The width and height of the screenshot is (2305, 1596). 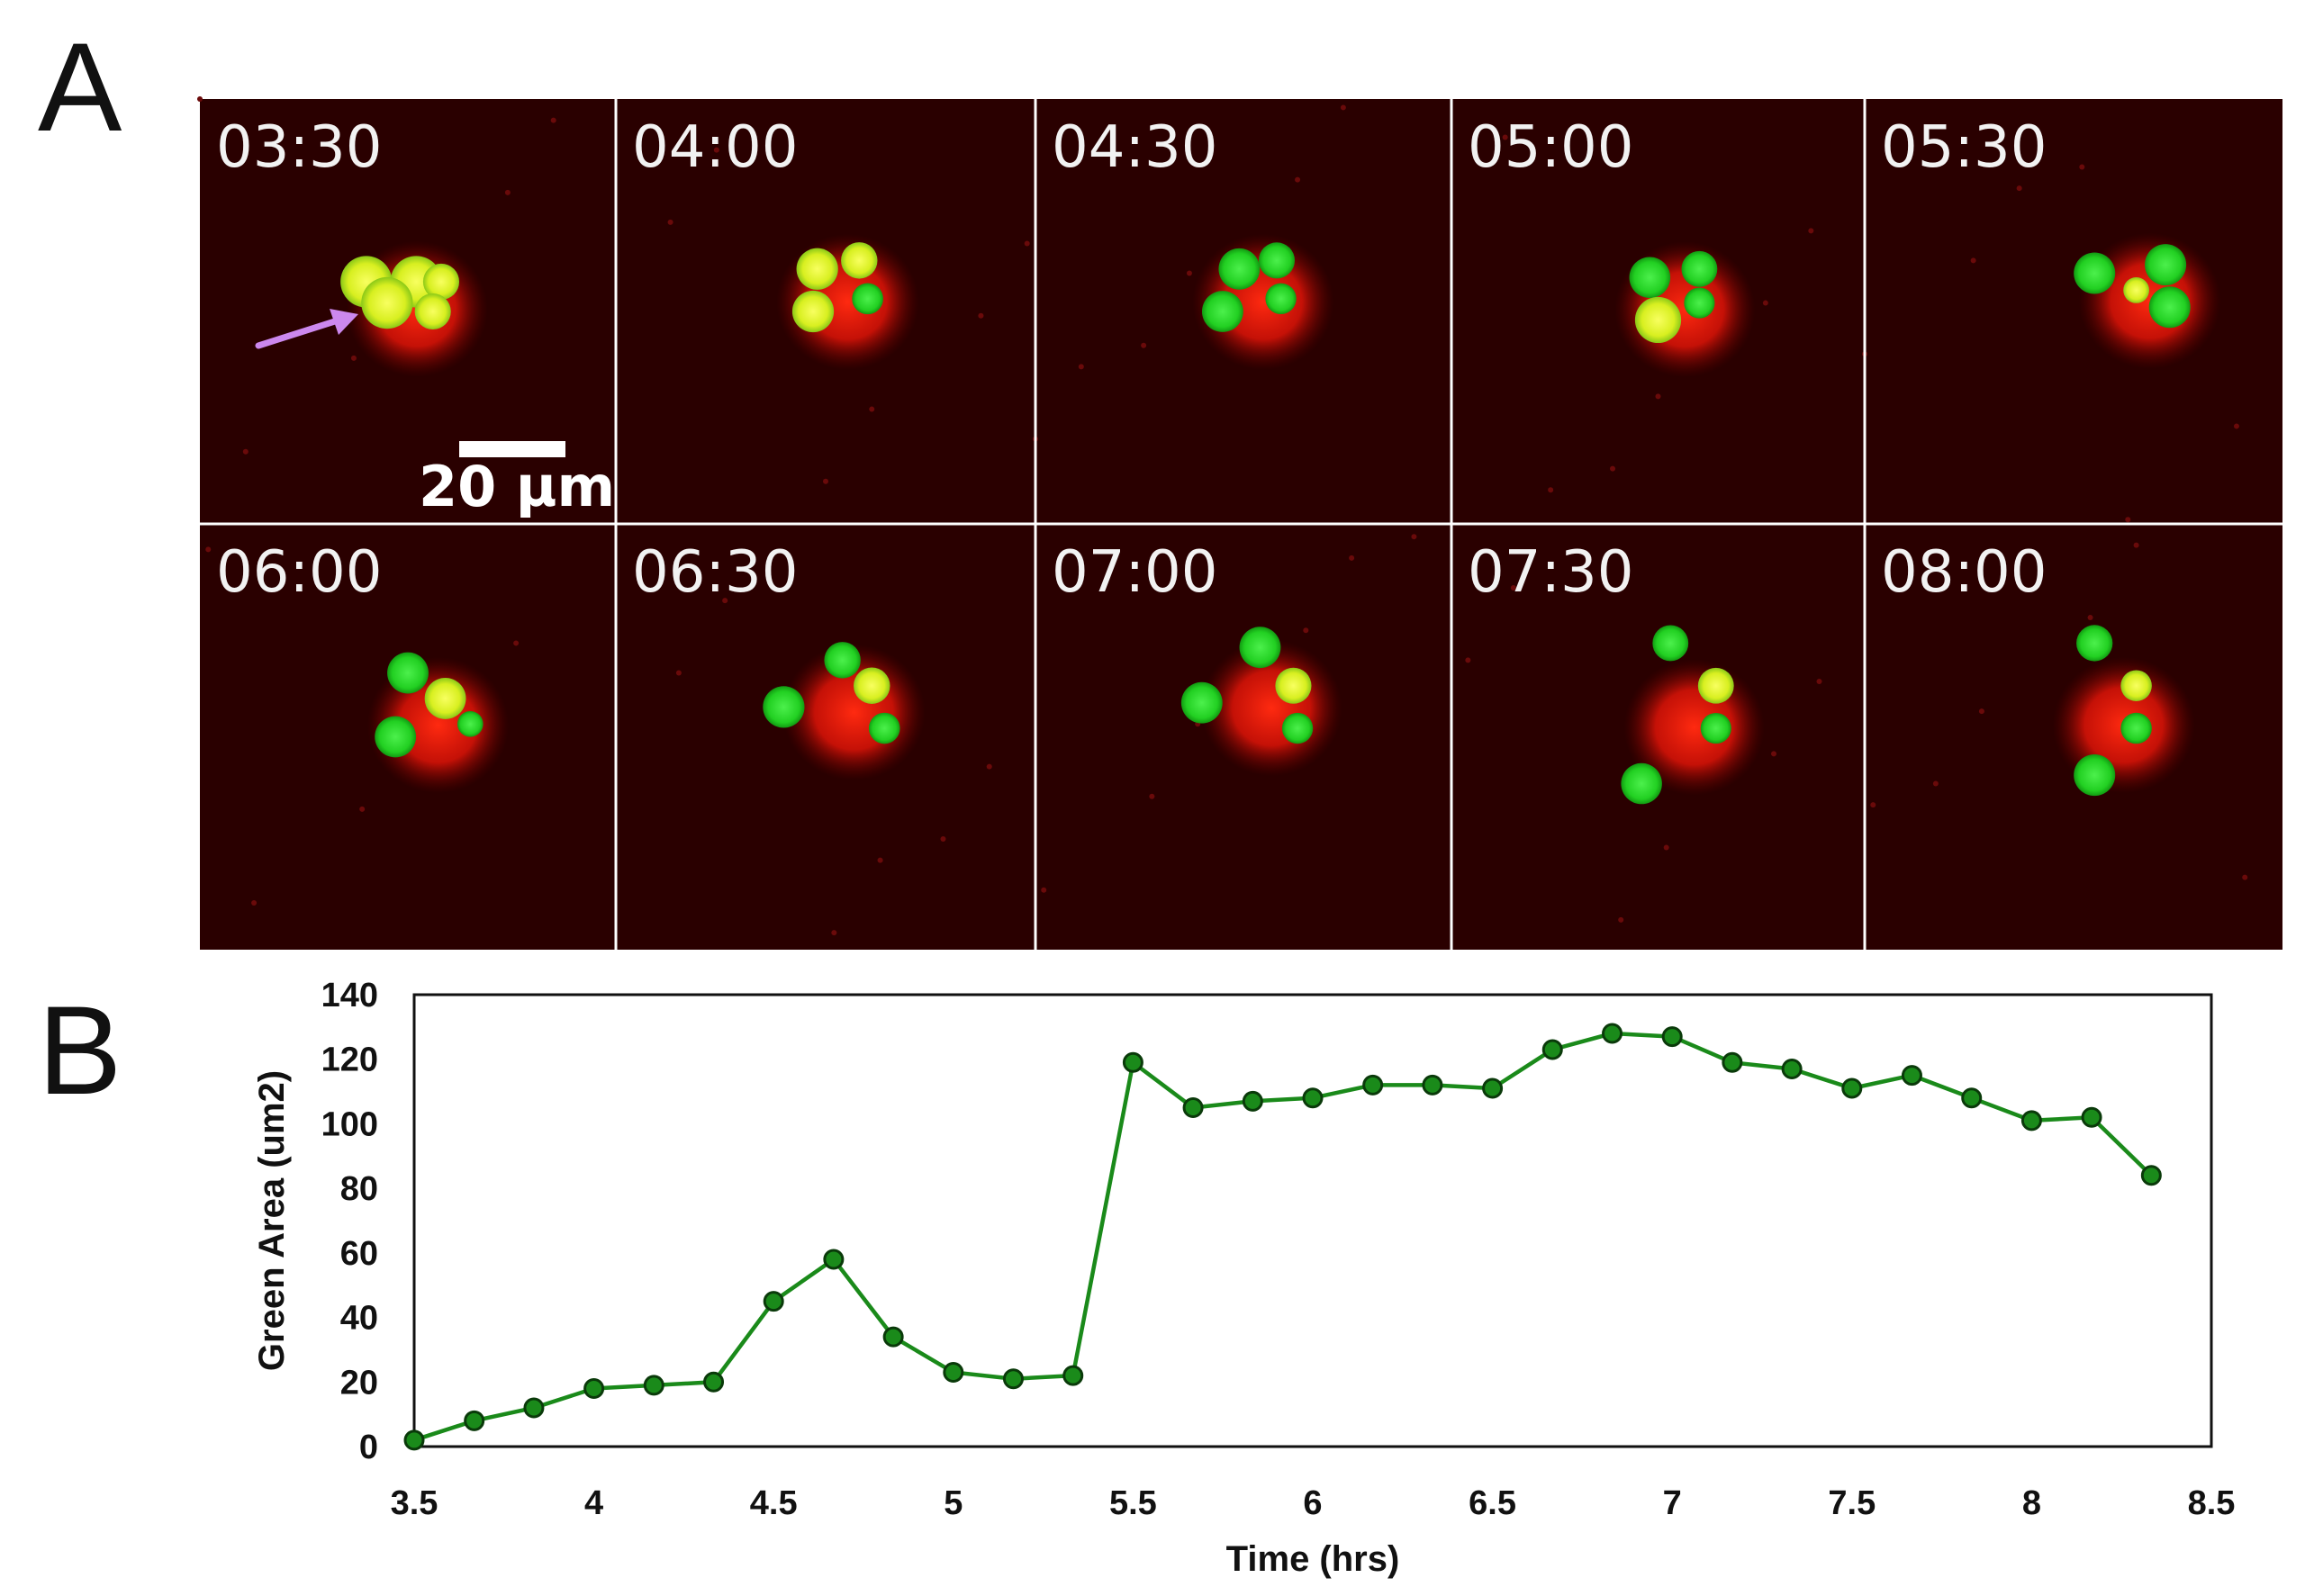 What do you see at coordinates (593, 1503) in the screenshot?
I see `x-tick-label: 4` at bounding box center [593, 1503].